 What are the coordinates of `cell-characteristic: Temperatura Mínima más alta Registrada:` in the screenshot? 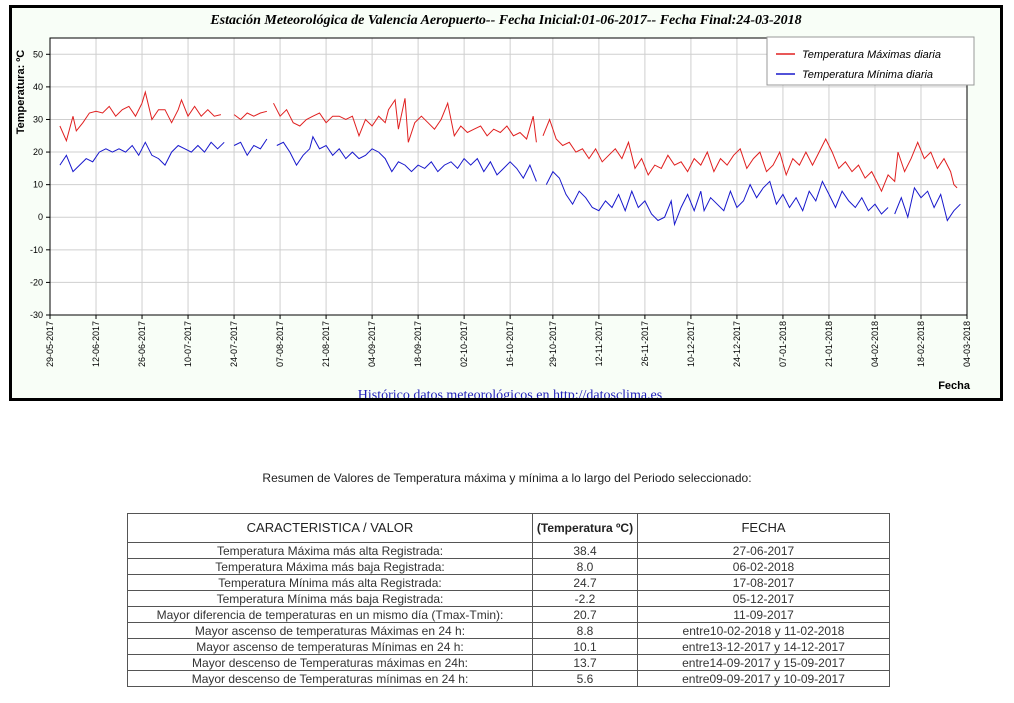 It's located at (330, 582).